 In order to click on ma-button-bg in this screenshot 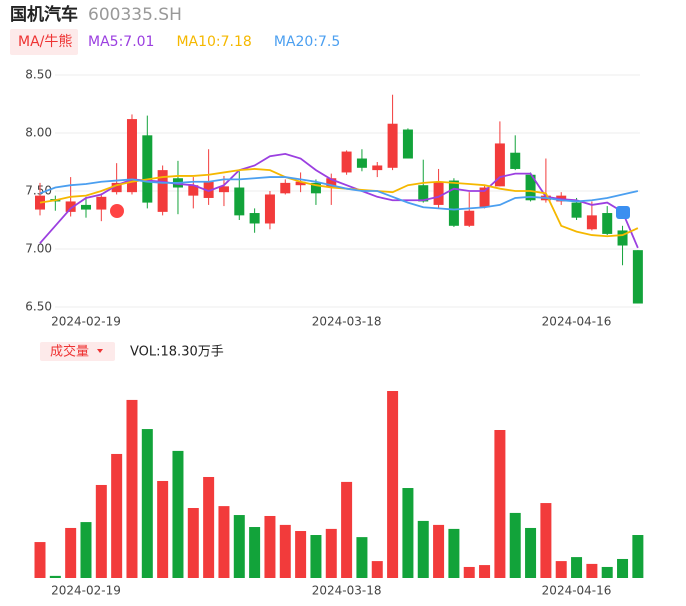, I will do `click(44, 42)`.